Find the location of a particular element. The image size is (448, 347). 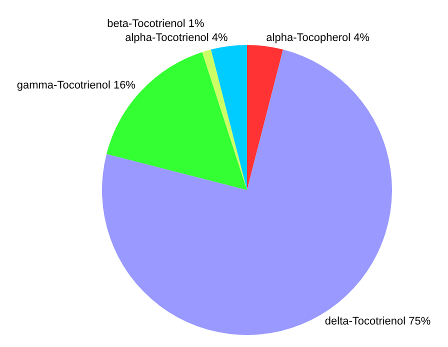

slice-label: gamma-Tocotrienol 16% is located at coordinates (76, 85).